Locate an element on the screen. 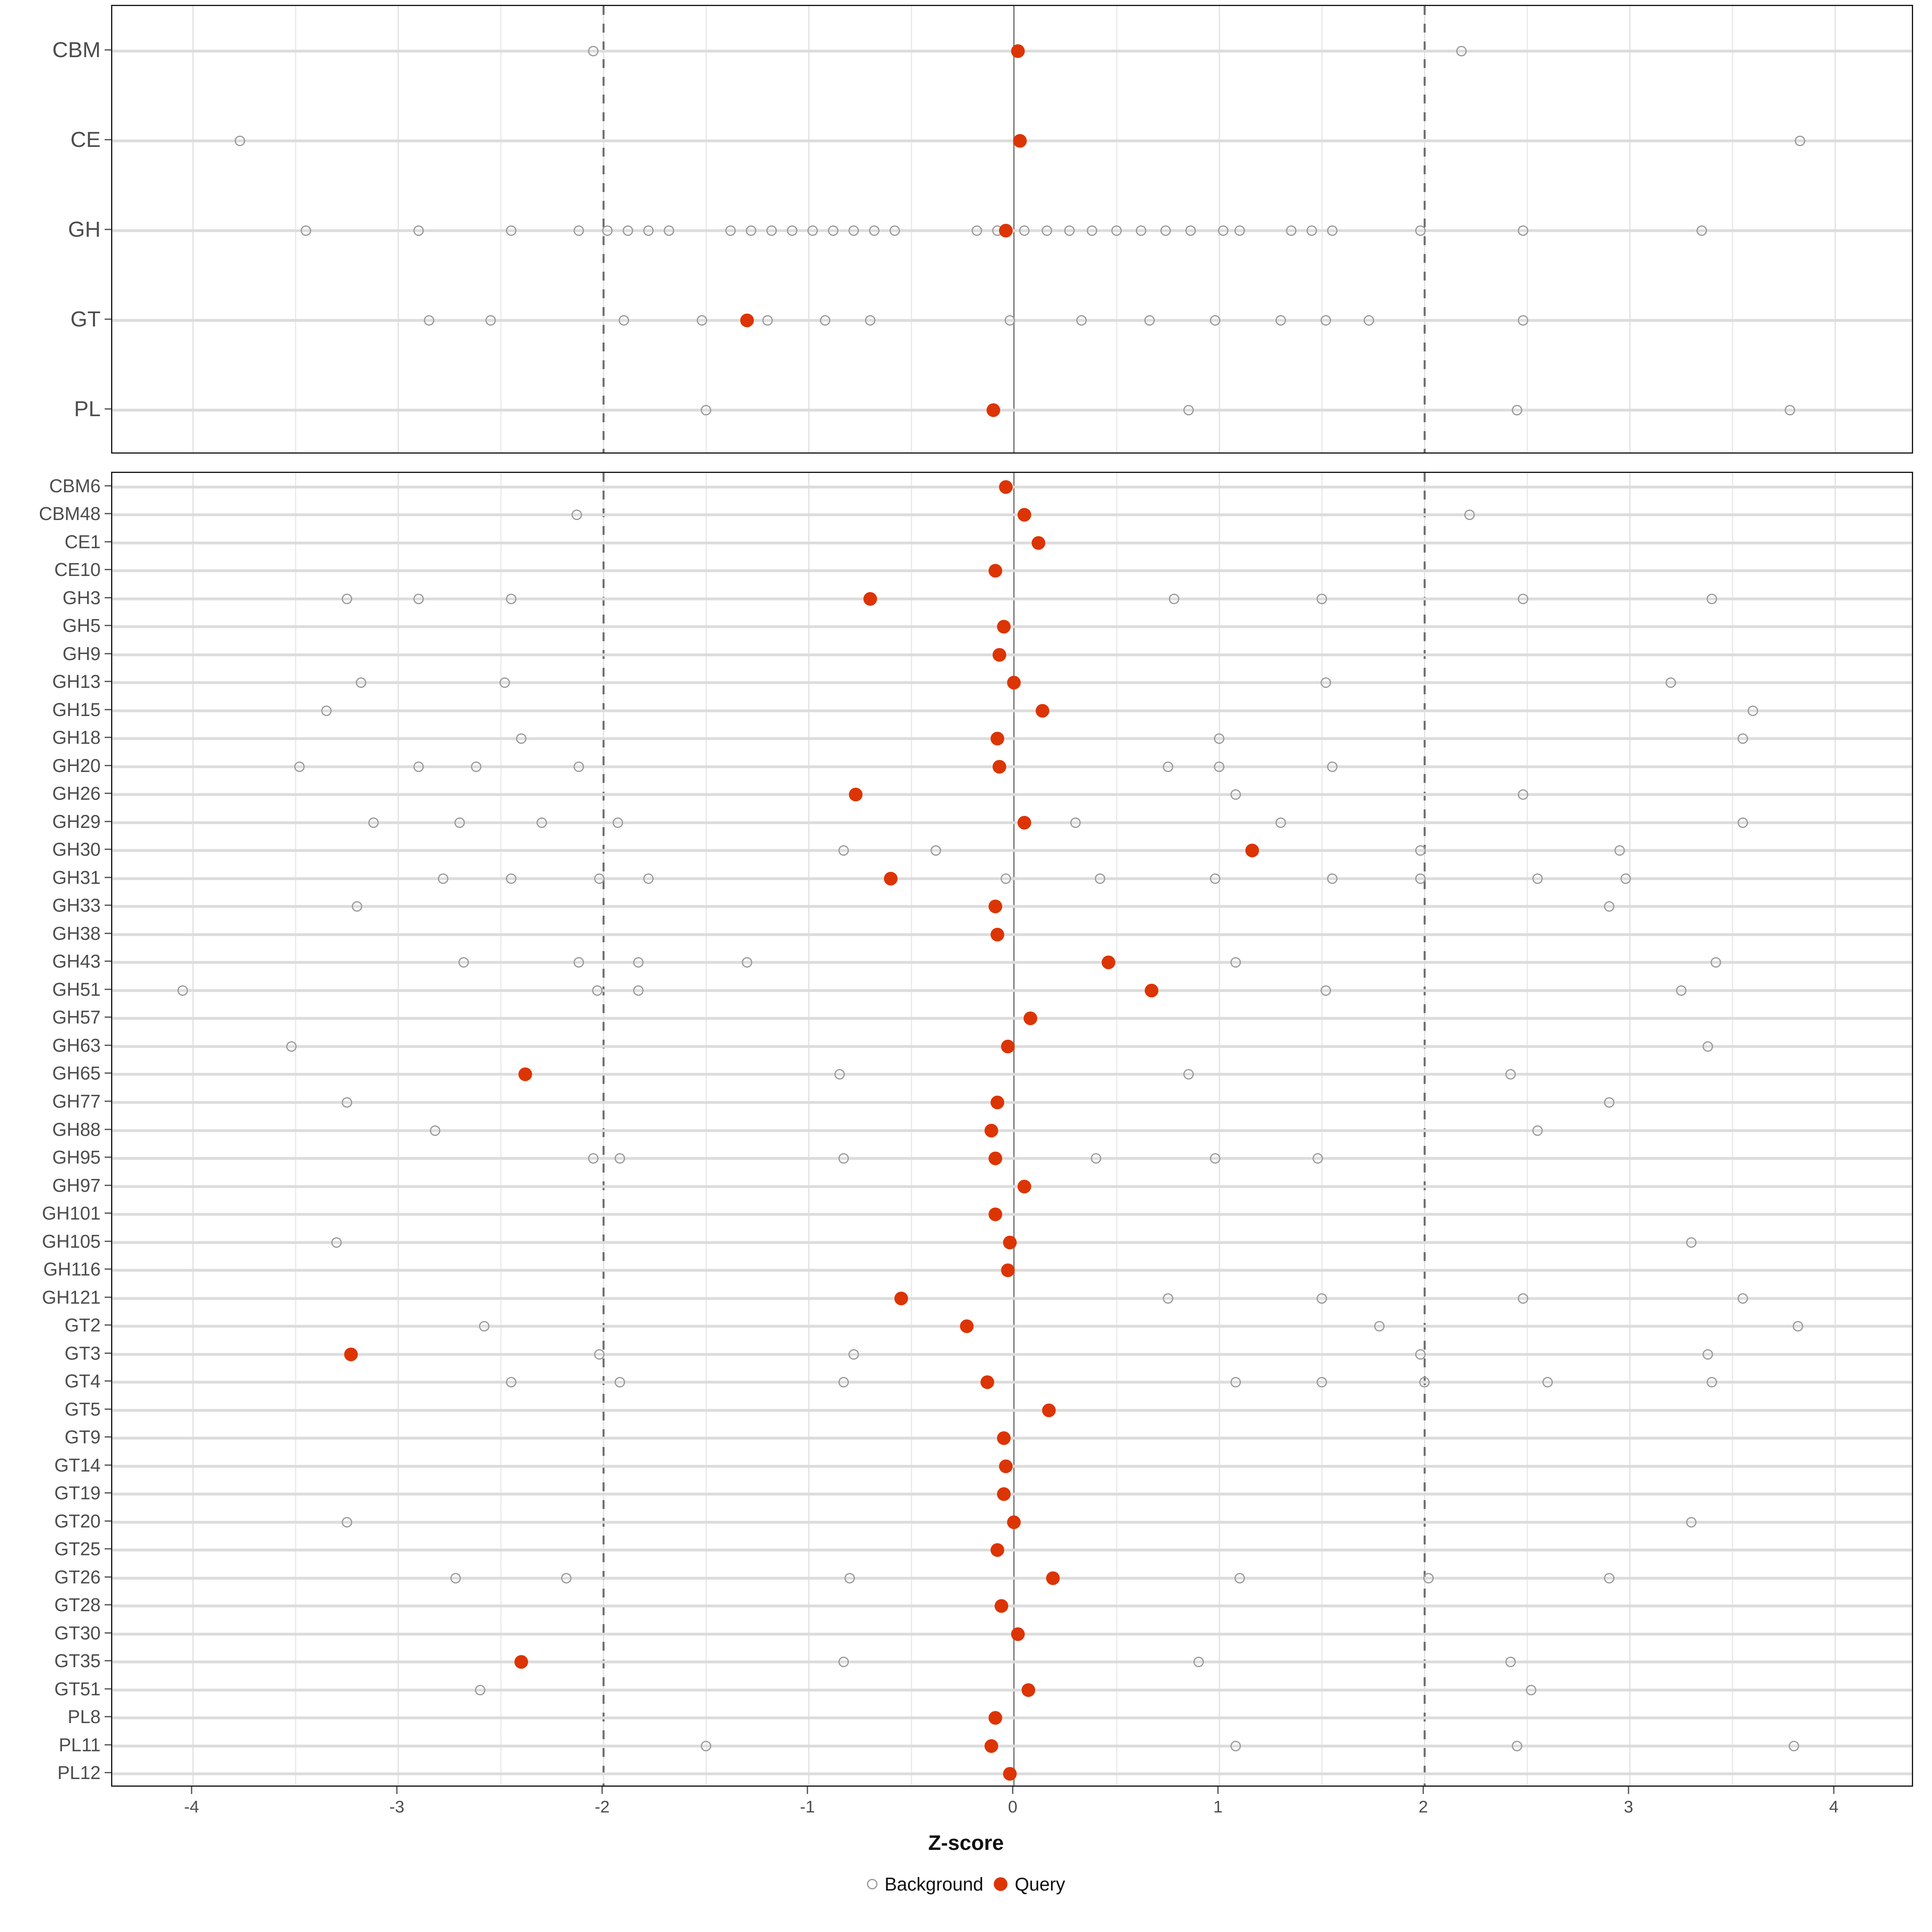 The image size is (1932, 1932). legend-item-background: Background is located at coordinates (925, 1884).